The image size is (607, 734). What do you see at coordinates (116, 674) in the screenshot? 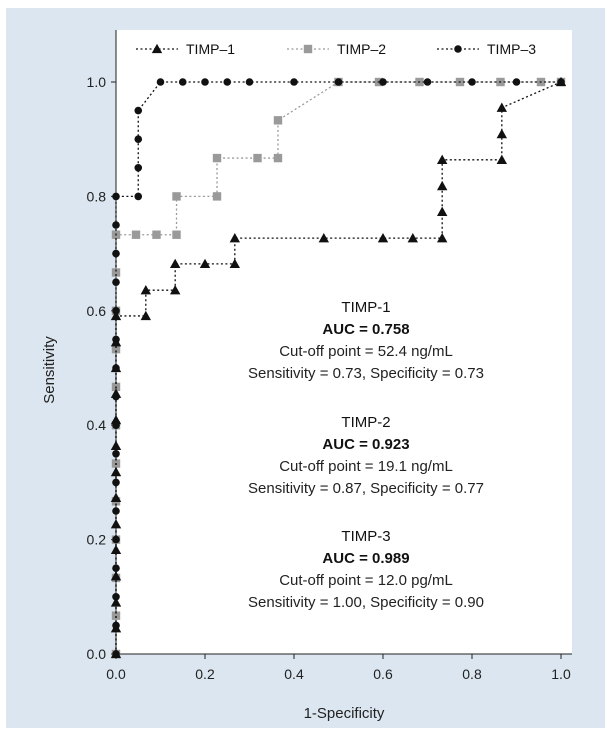
I see `x-tick-label: 0.0` at bounding box center [116, 674].